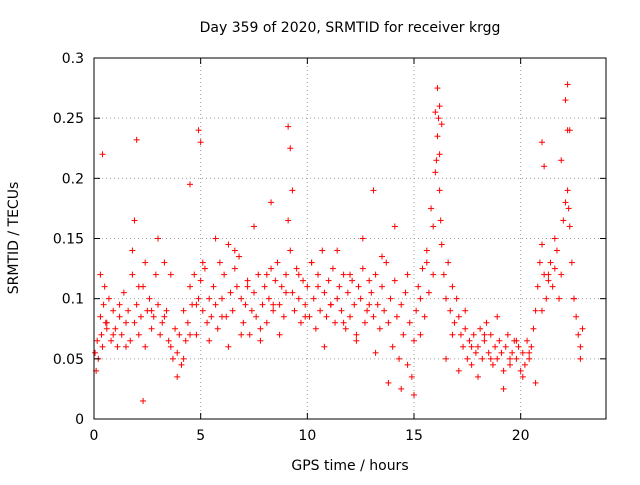 This screenshot has height=485, width=640. What do you see at coordinates (310, 436) in the screenshot?
I see `x-axis-tick-labels: 0 5 10 15 20` at bounding box center [310, 436].